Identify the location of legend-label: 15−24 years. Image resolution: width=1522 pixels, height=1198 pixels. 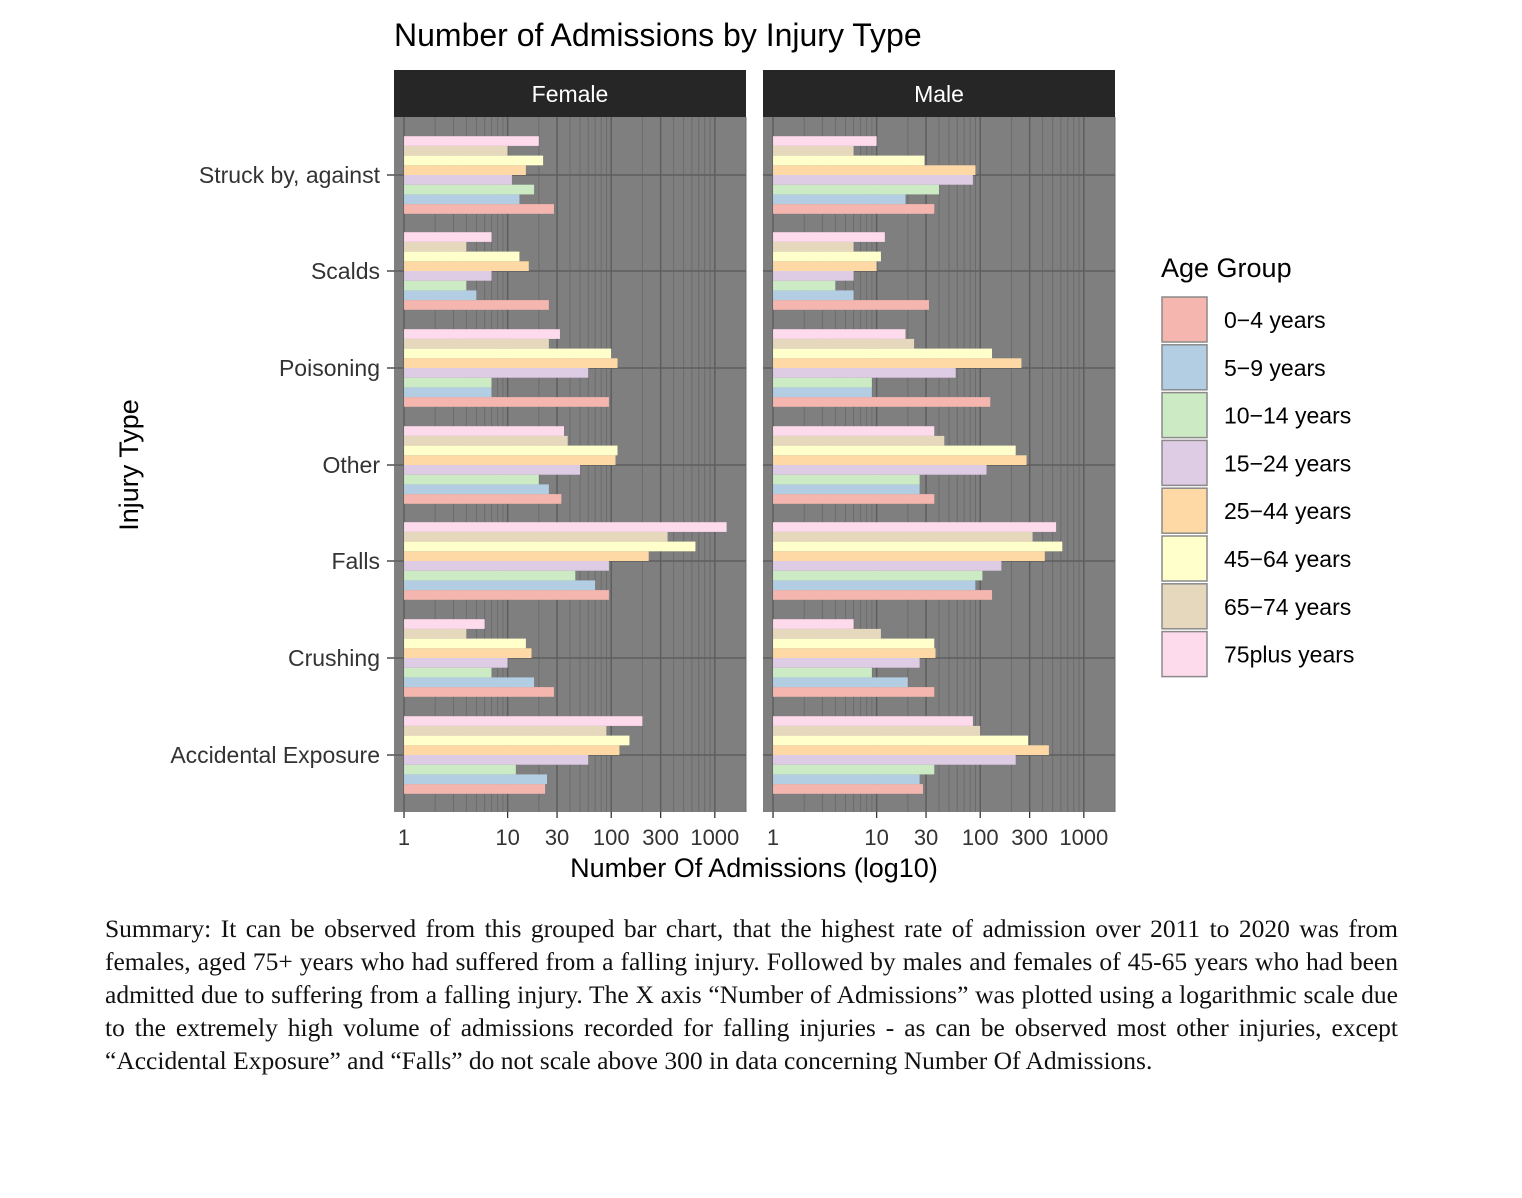
(1287, 463).